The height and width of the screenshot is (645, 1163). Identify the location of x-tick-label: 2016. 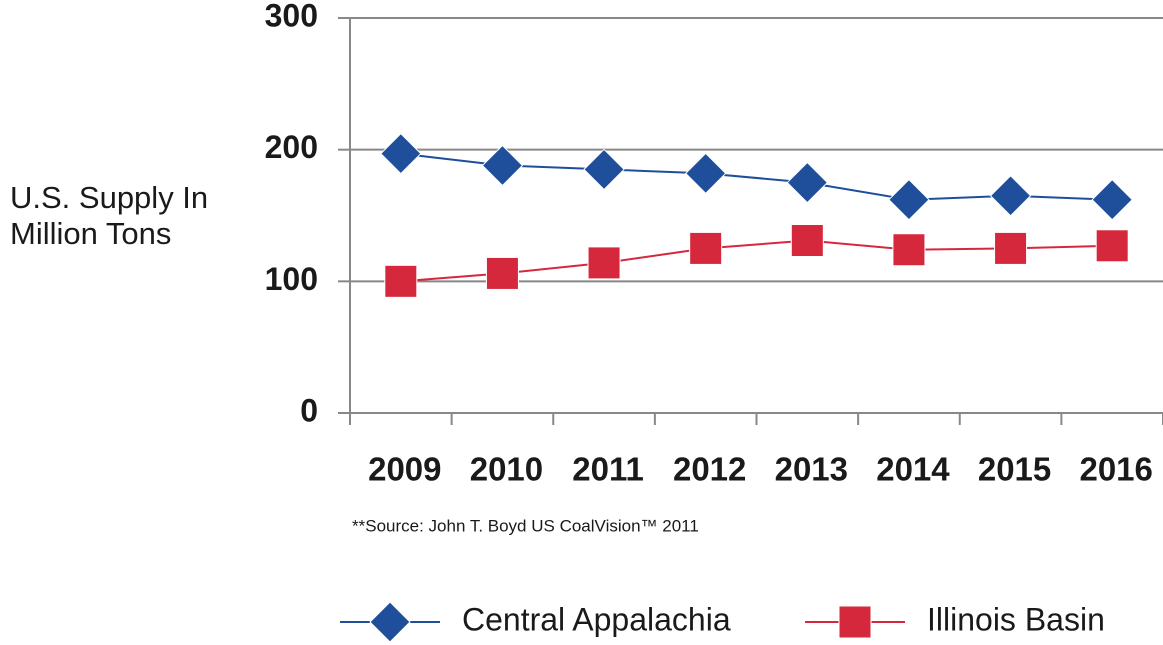
(1115, 469).